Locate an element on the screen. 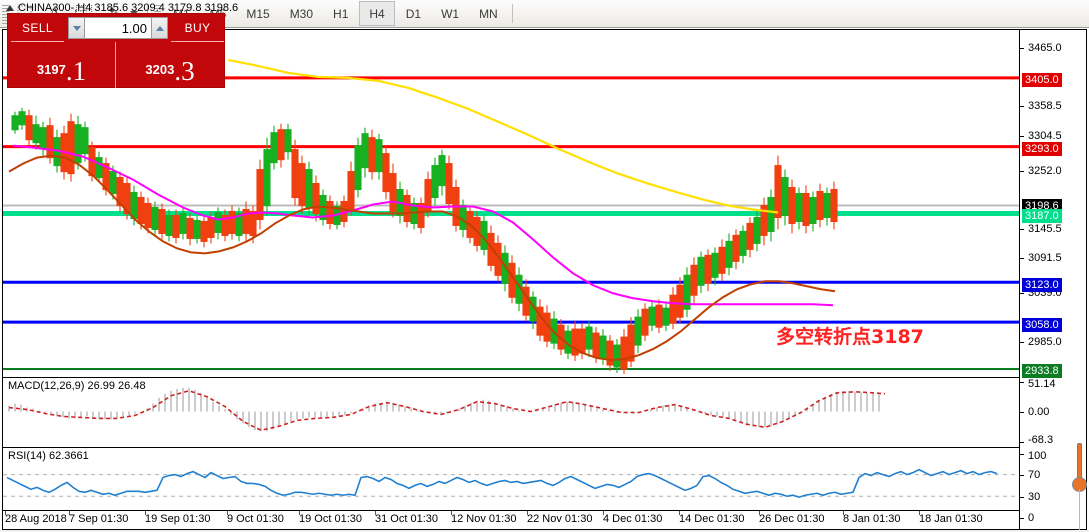  timeframe-m30: M30 is located at coordinates (301, 13).